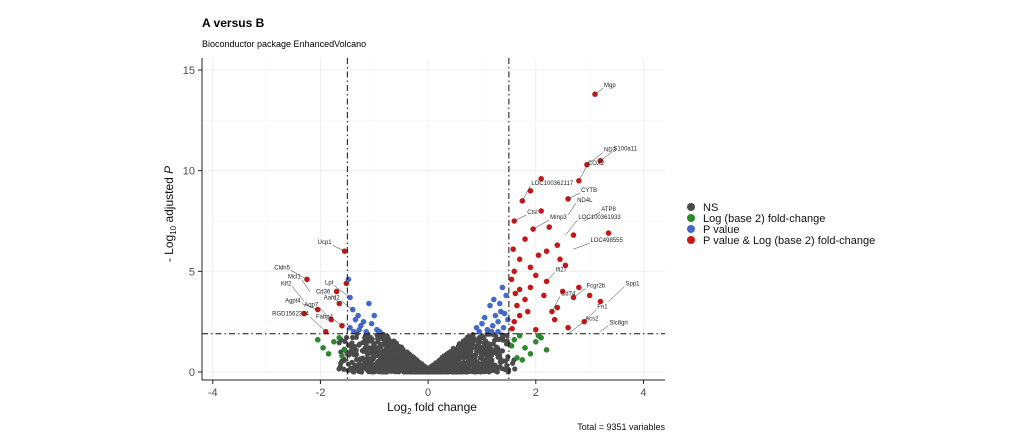 This screenshot has width=1028, height=434. I want to click on gene-label: Slc8gri, so click(618, 324).